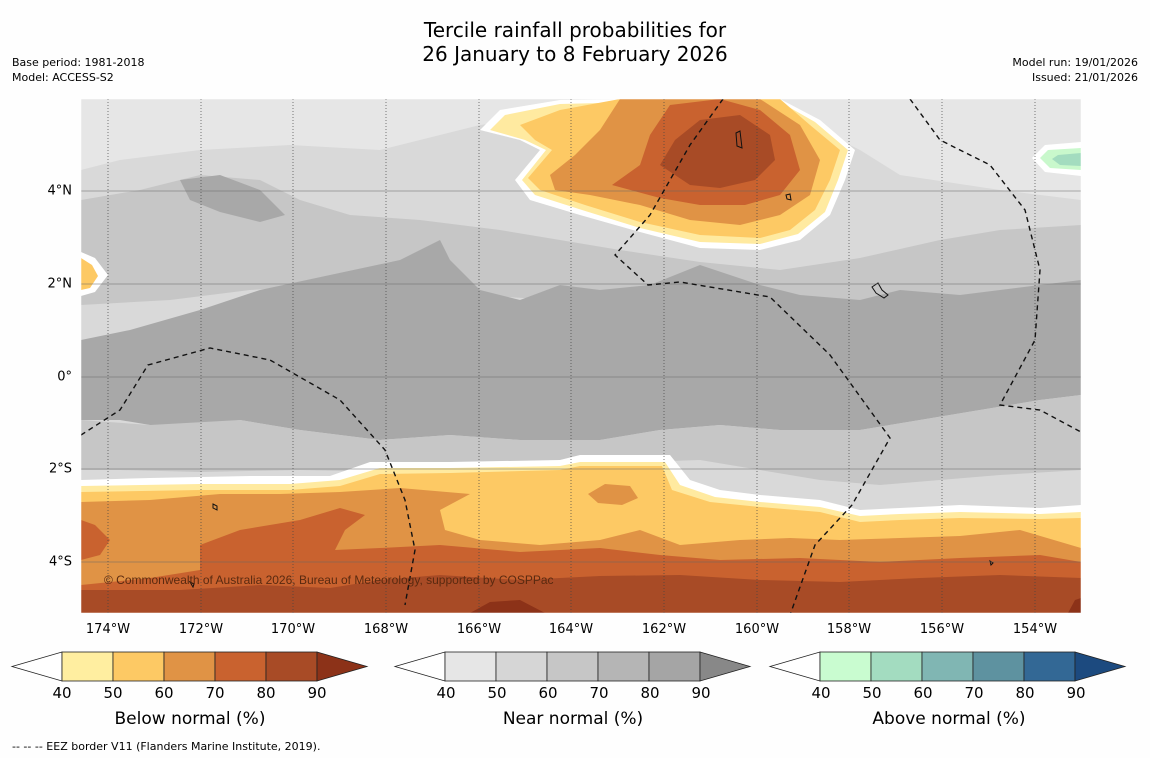 Image resolution: width=1150 pixels, height=758 pixels. Describe the element at coordinates (942, 629) in the screenshot. I see `lon-label: 156°W` at that location.